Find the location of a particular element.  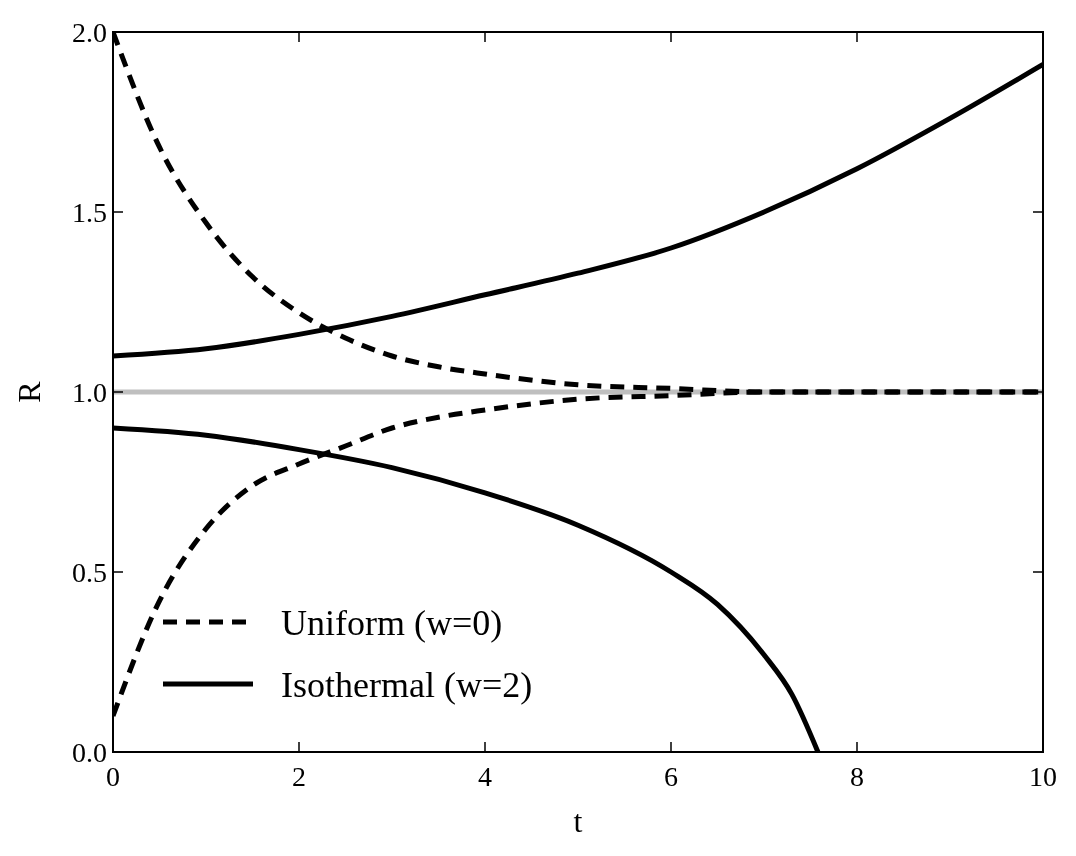

legend-label: Isothermal (w=2) is located at coordinates (407, 684).